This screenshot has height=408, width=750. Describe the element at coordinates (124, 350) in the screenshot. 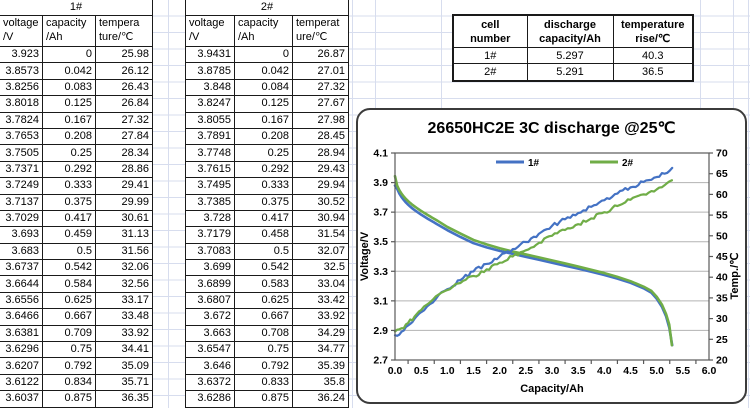

I see `cell: 34.41` at that location.